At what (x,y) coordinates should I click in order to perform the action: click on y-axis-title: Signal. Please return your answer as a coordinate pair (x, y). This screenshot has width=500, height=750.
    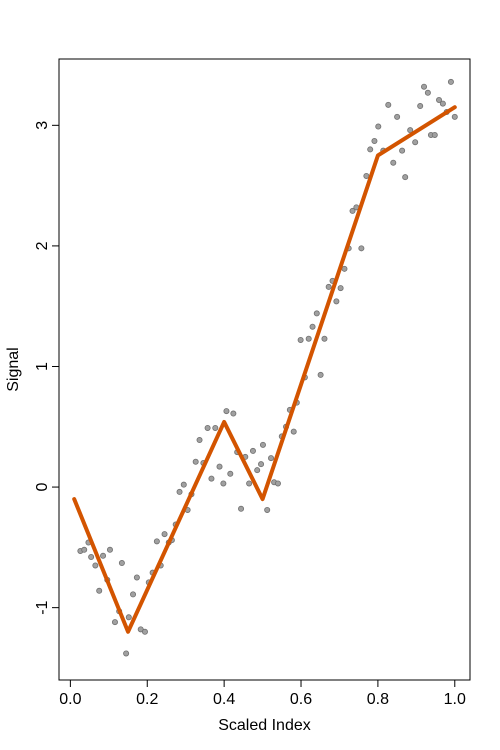
    Looking at the image, I should click on (13, 369).